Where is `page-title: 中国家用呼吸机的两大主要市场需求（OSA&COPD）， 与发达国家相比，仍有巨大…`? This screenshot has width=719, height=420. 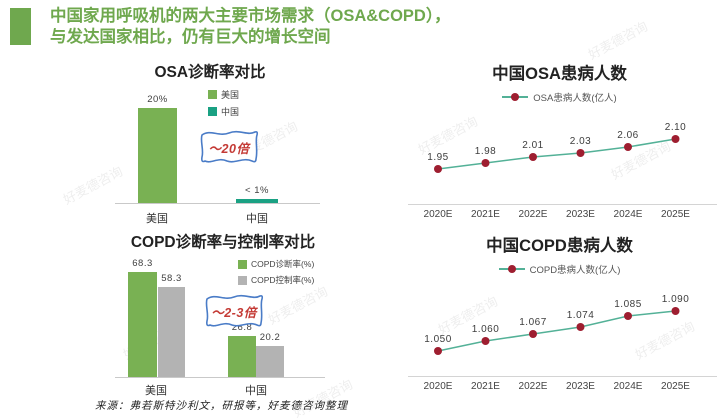 page-title: 中国家用呼吸机的两大主要市场需求（OSA&COPD）， 与发达国家相比，仍有巨大… is located at coordinates (250, 27).